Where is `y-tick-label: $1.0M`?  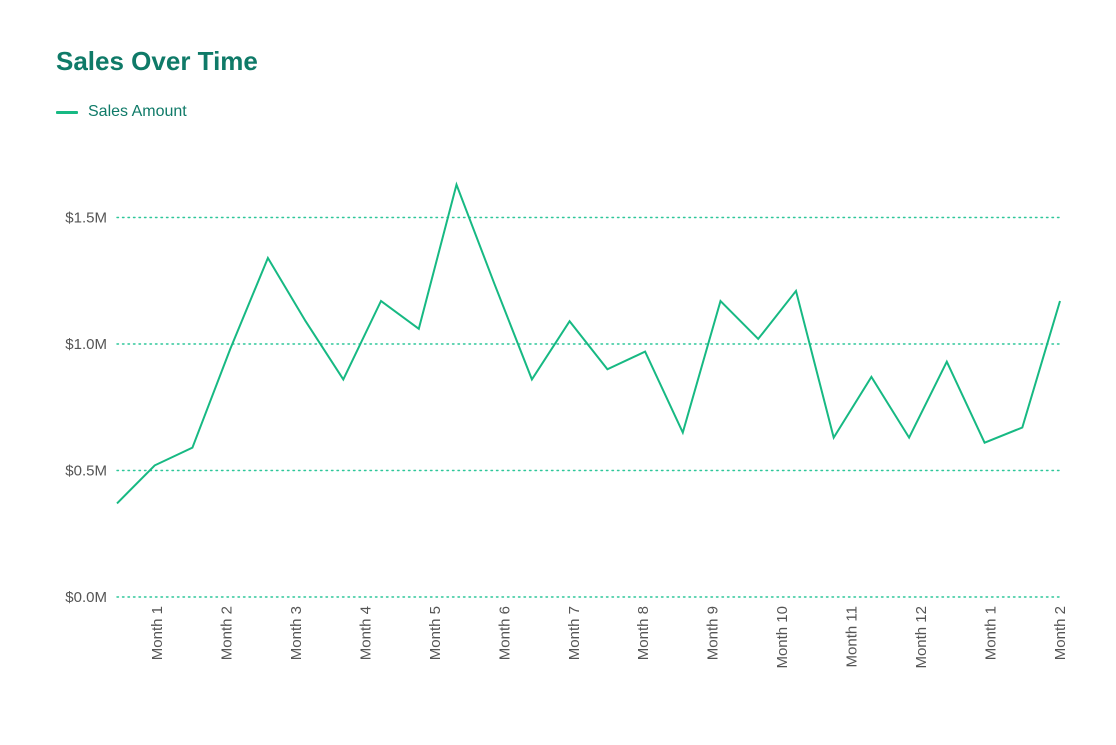 y-tick-label: $1.0M is located at coordinates (86, 344).